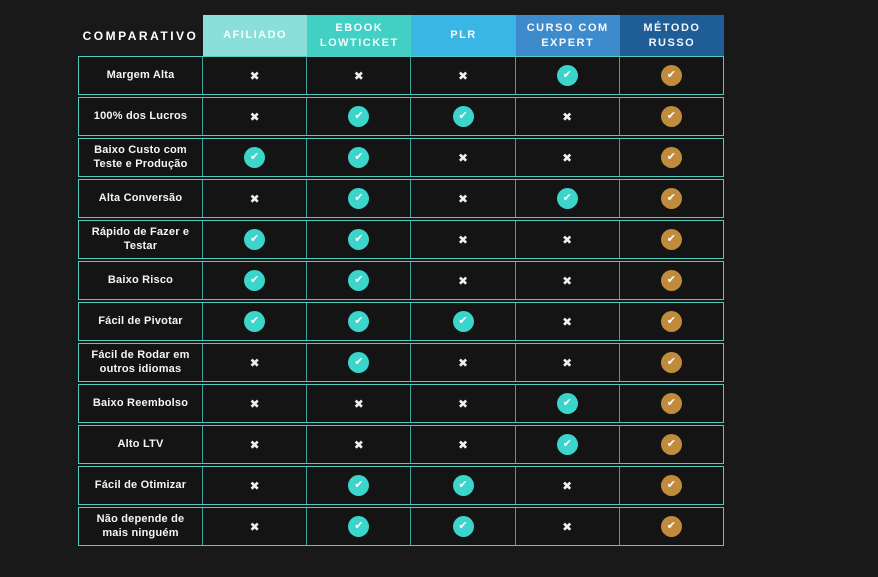 This screenshot has height=577, width=878. I want to click on feature-label: Baixo Reembolso, so click(141, 403).